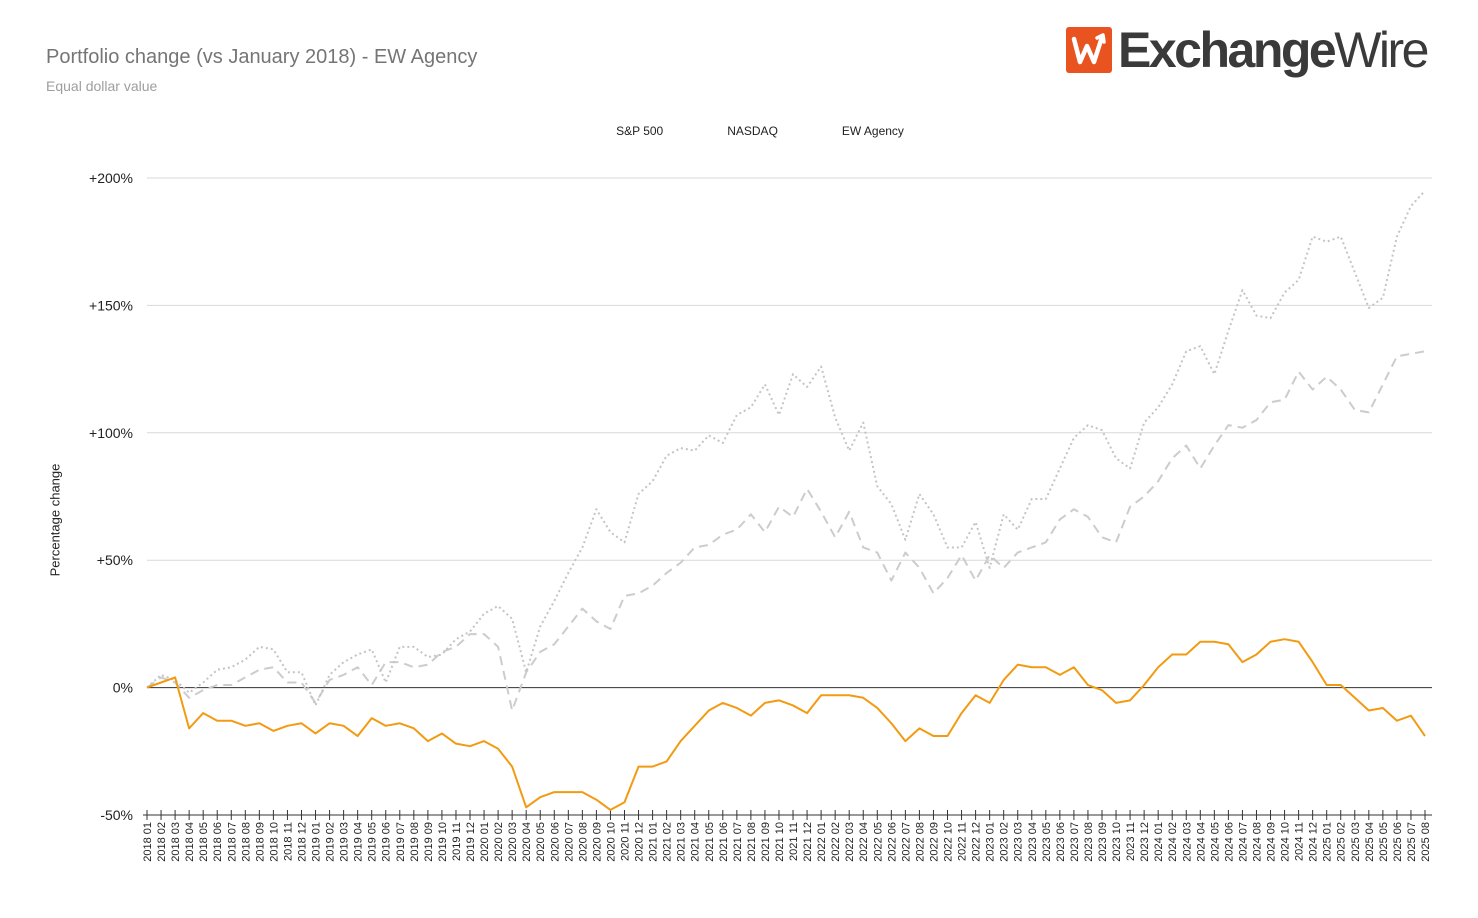 The width and height of the screenshot is (1478, 918). What do you see at coordinates (274, 842) in the screenshot?
I see `x-tick-label: 2018 10` at bounding box center [274, 842].